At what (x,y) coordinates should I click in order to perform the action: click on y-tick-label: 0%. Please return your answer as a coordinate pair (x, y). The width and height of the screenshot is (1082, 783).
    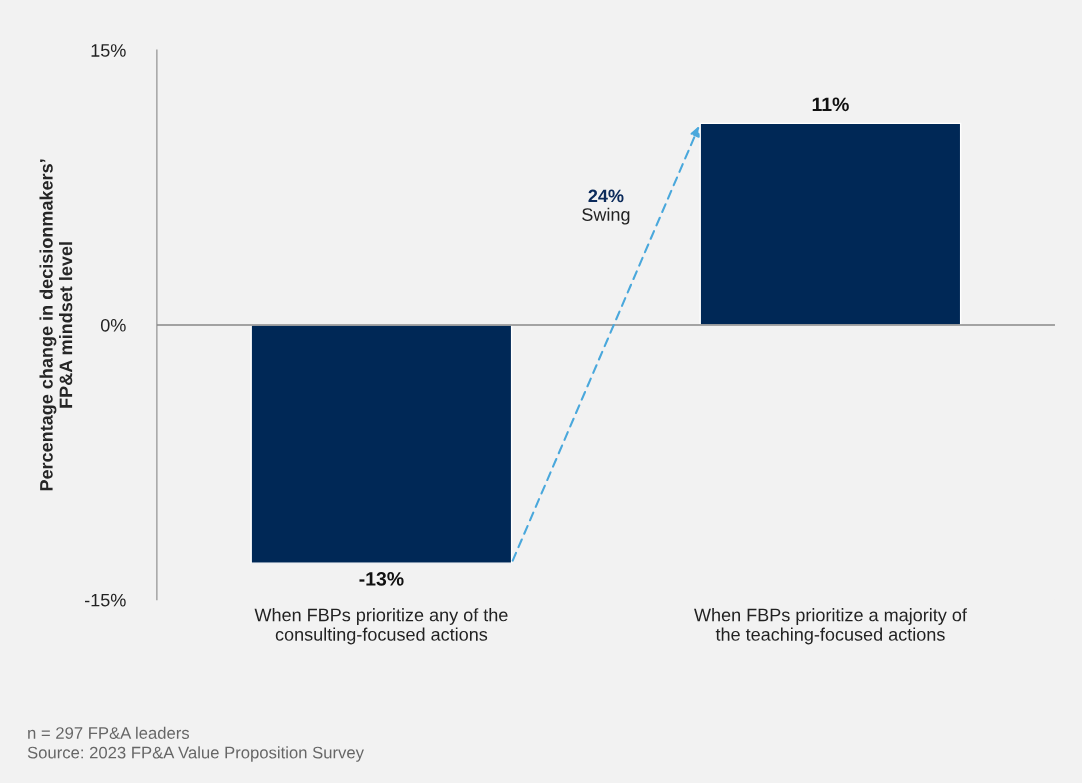
    Looking at the image, I should click on (113, 325).